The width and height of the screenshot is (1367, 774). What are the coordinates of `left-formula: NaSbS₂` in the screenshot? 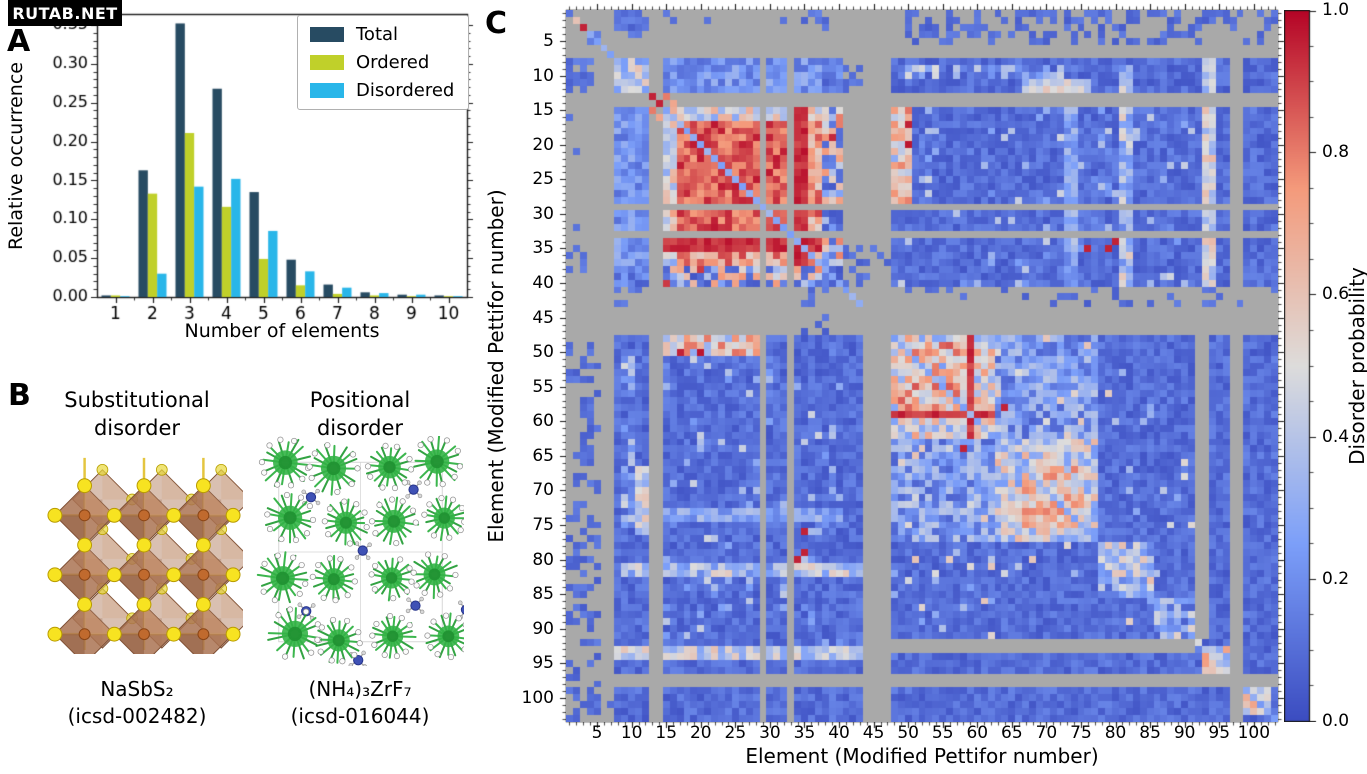 It's located at (137, 689).